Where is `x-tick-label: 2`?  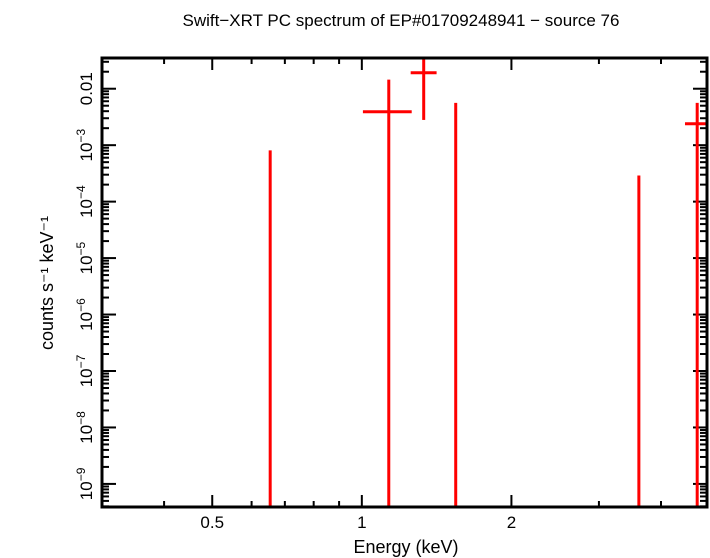 x-tick-label: 2 is located at coordinates (511, 522).